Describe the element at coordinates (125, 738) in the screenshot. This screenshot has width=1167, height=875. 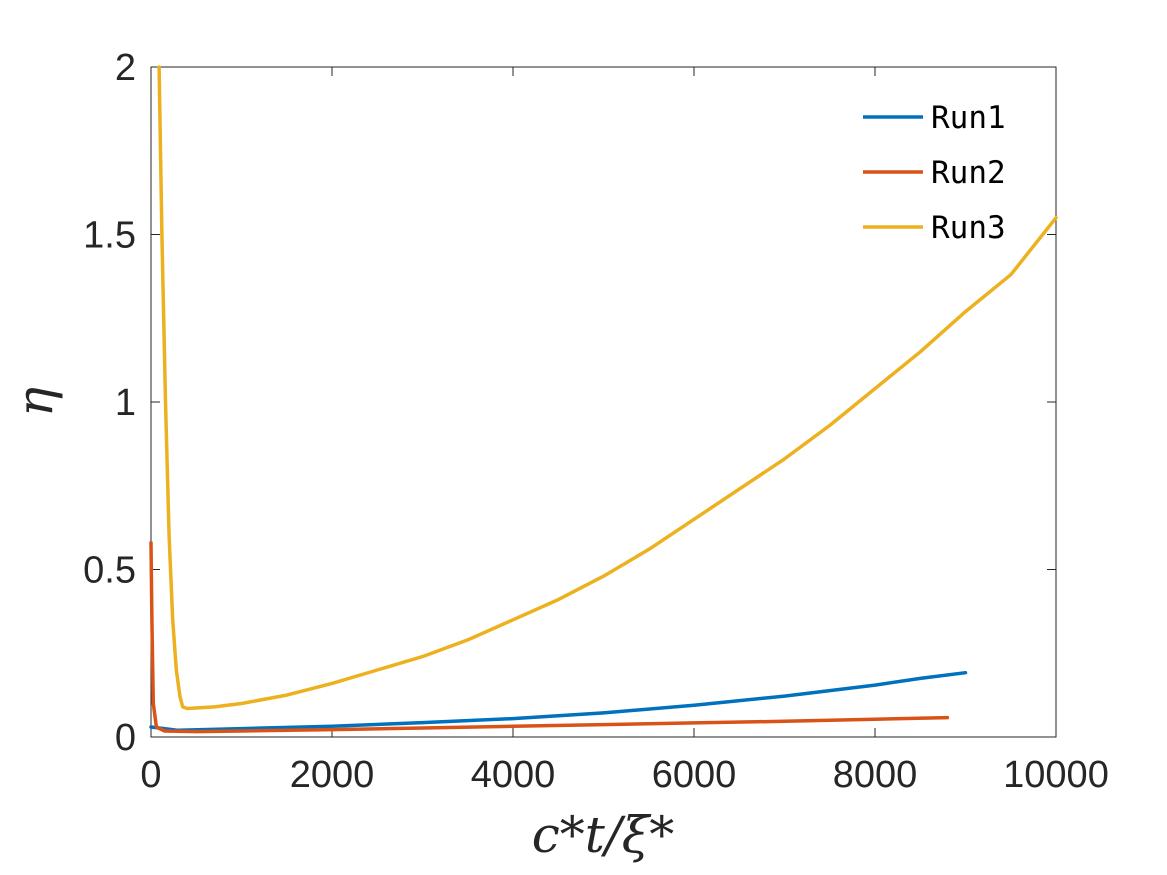
I see `y-tick-label: 0` at that location.